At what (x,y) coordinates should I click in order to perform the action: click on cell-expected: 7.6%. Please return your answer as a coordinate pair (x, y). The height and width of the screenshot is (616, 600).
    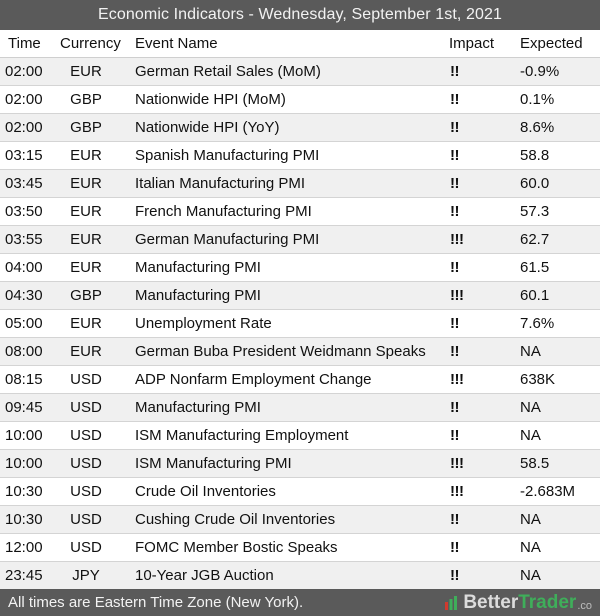
    Looking at the image, I should click on (537, 323).